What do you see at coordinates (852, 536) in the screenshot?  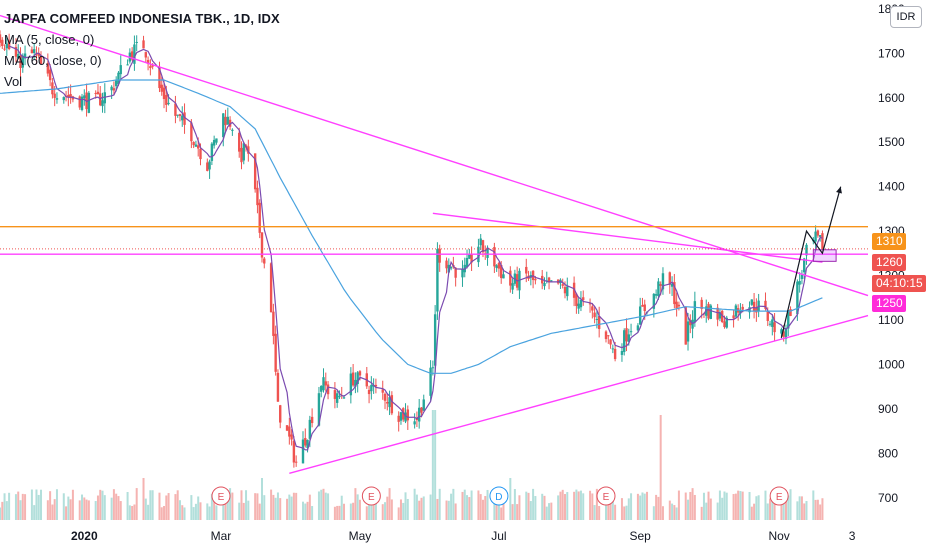 I see `x-tick-label: 3` at bounding box center [852, 536].